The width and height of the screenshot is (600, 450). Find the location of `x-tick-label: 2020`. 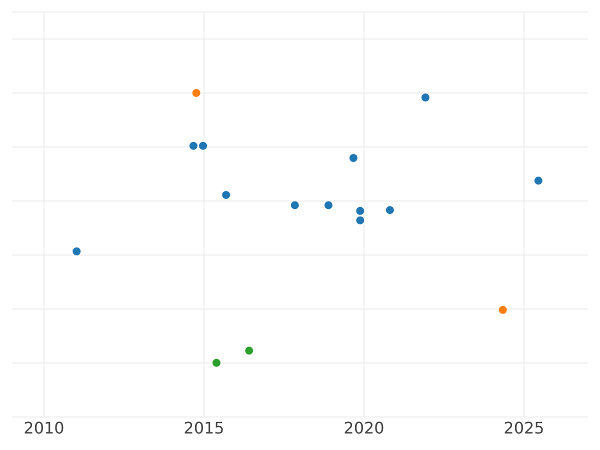

x-tick-label: 2020 is located at coordinates (364, 428).